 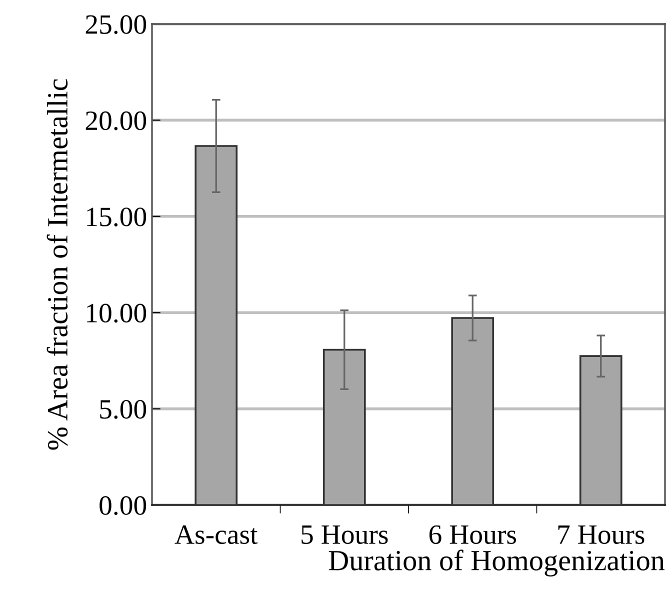 What do you see at coordinates (496, 563) in the screenshot?
I see `x-axis-title: Duration of Homogenization` at bounding box center [496, 563].